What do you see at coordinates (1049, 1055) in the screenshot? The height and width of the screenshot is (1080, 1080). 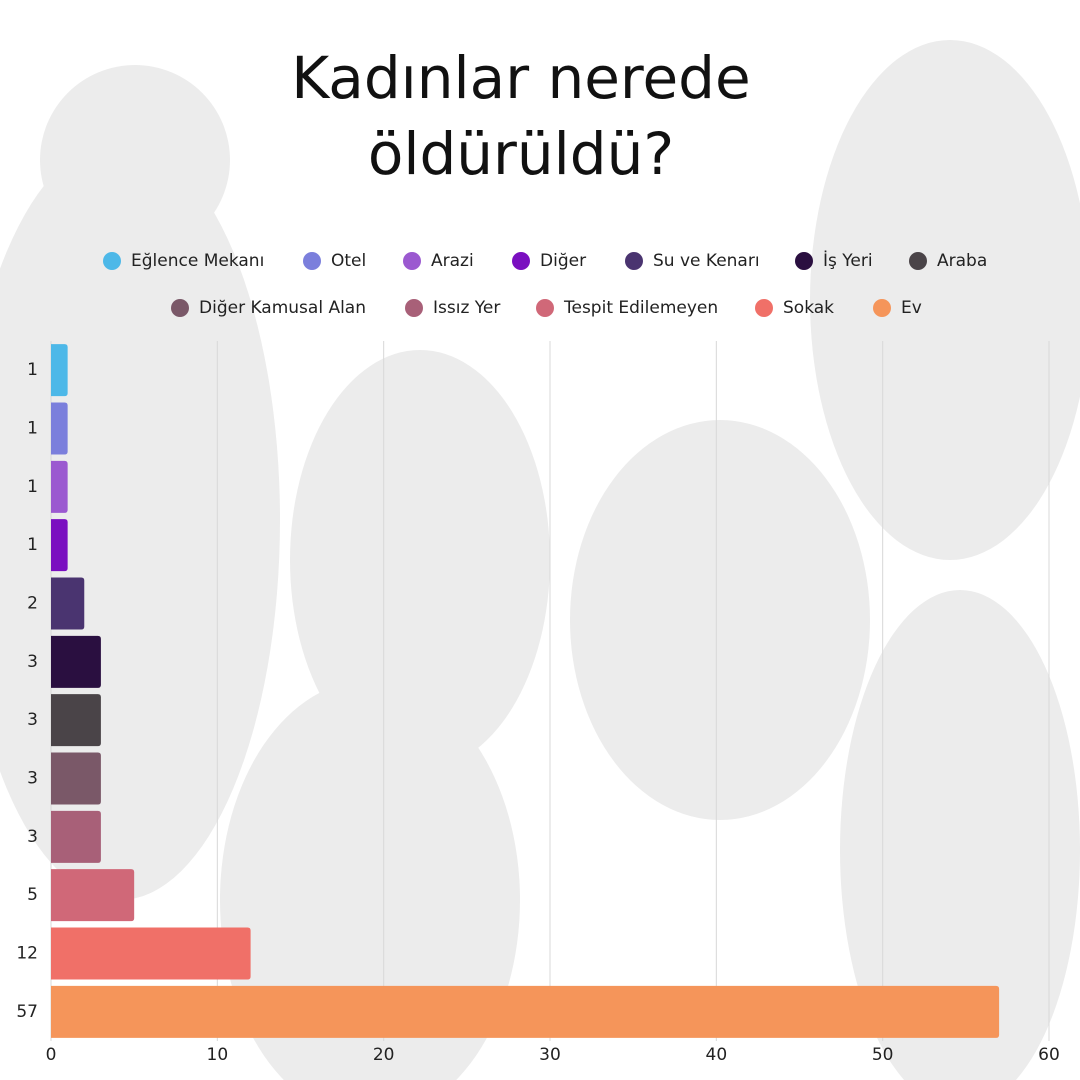 I see `x-tick-label: 60` at bounding box center [1049, 1055].